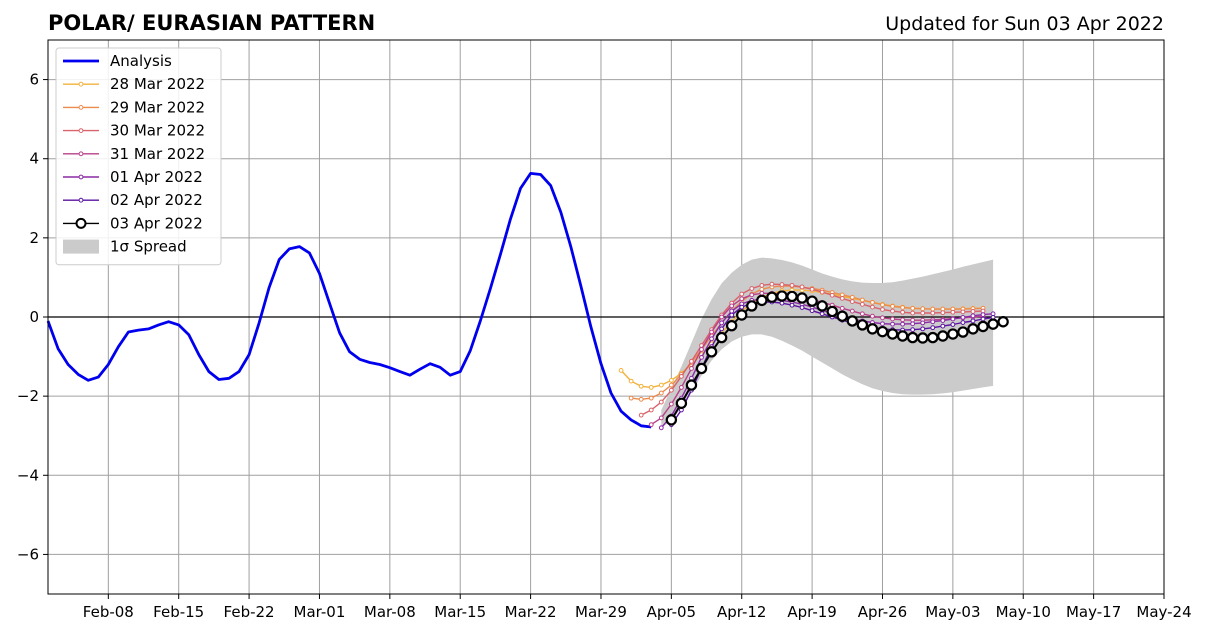 This screenshot has height=633, width=1207. I want to click on legend-box, so click(138, 156).